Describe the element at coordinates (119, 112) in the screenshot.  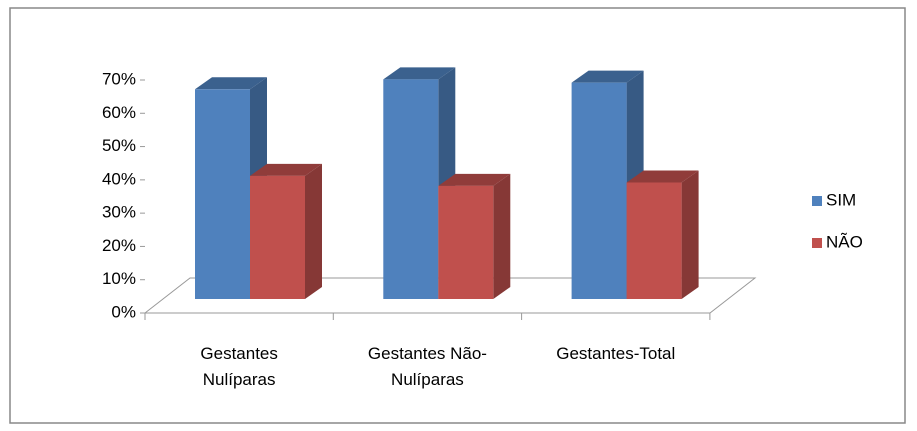
I see `y-tick-label: 60%` at that location.